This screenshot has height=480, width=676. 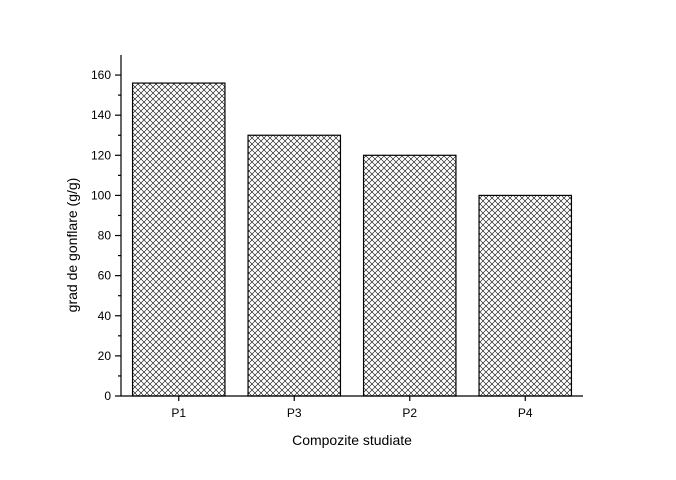 I want to click on y-tick-label: 120, so click(x=101, y=155).